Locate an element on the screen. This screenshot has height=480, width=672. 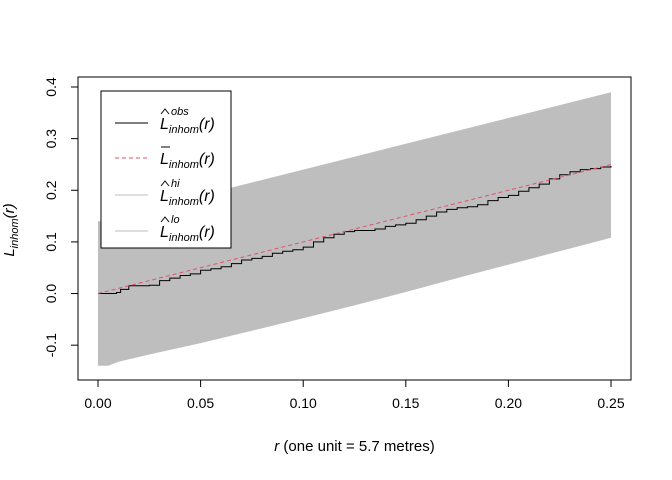
legend-label-sup: obs is located at coordinates (180, 112).